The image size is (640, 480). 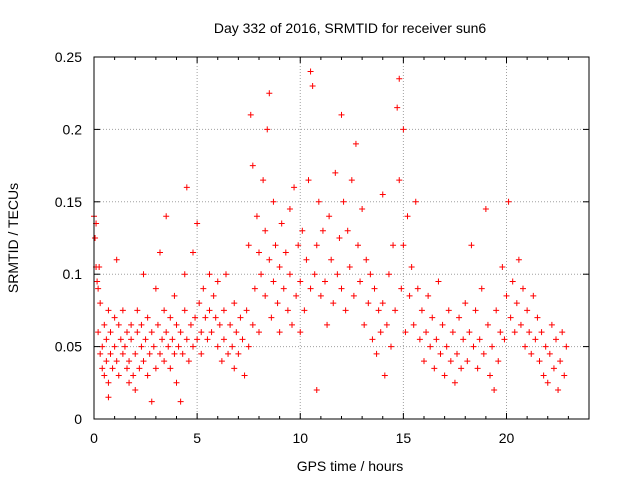 What do you see at coordinates (73, 129) in the screenshot?
I see `y-tick-label: 0.2` at bounding box center [73, 129].